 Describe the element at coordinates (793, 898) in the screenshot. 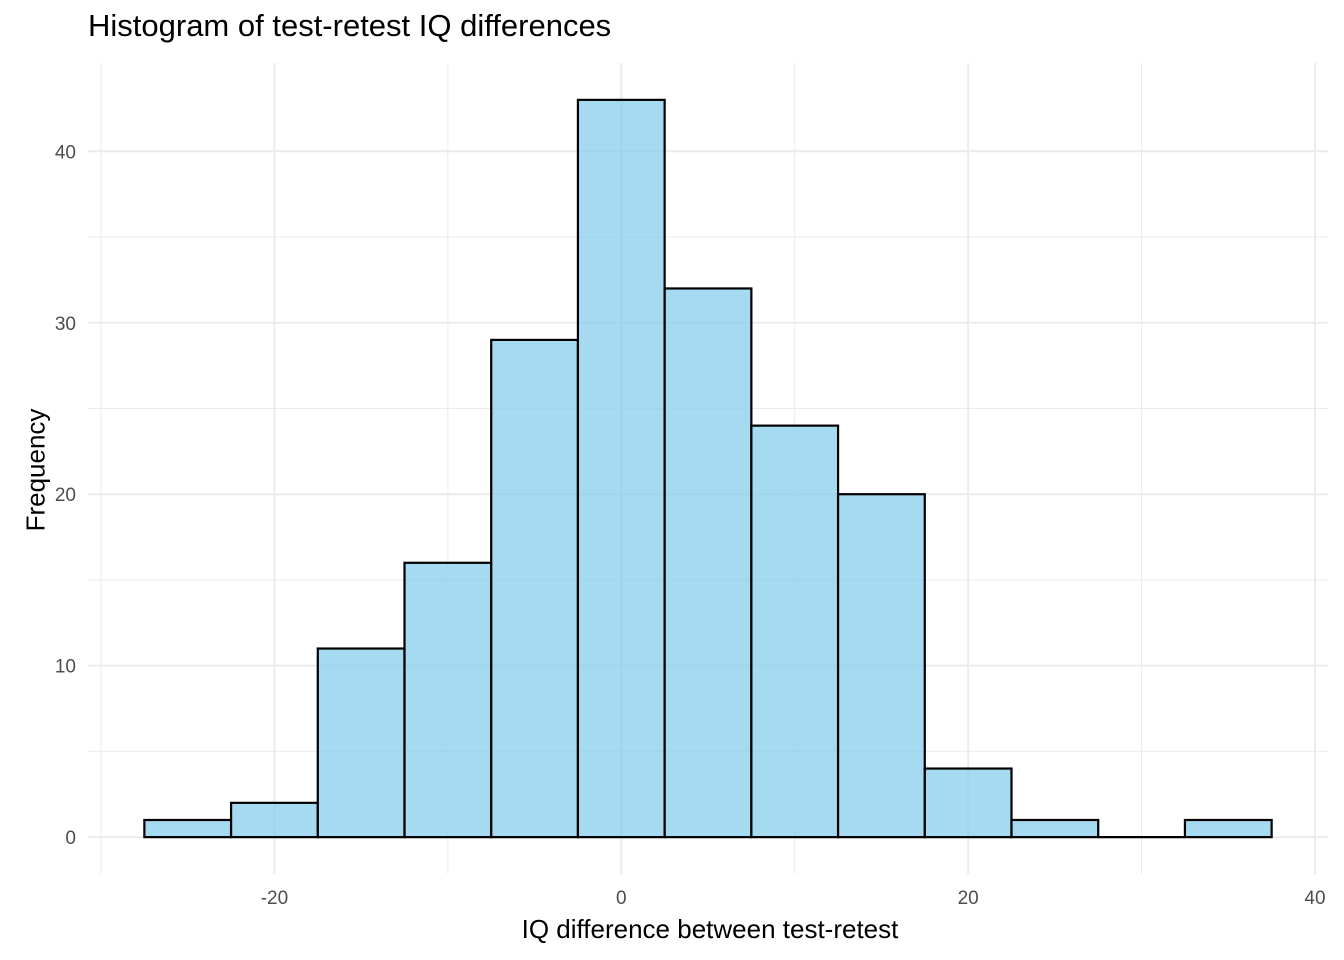

I see `x-axis-ticks: -20 0 20 40` at that location.